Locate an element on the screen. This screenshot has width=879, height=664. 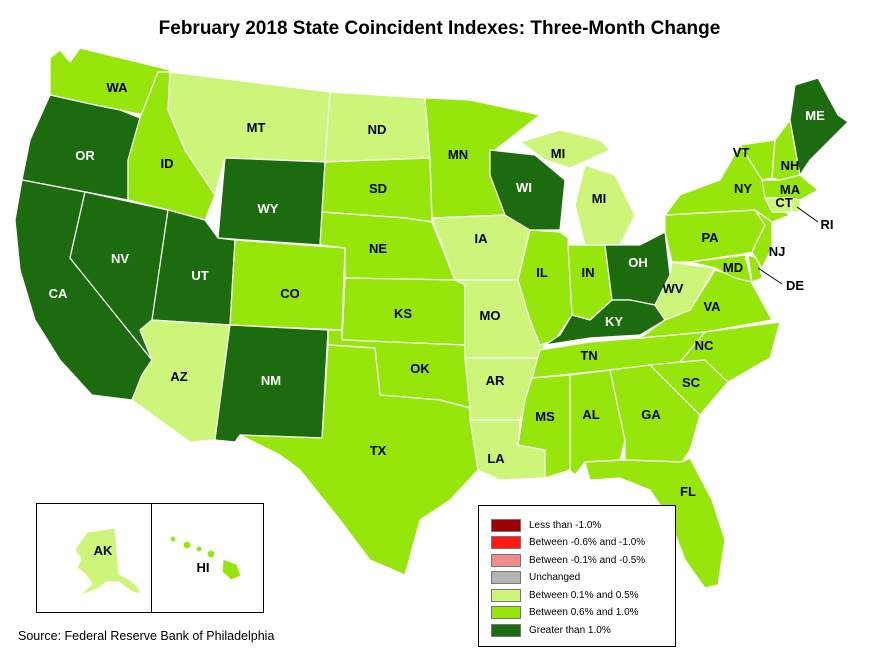
state-ky is located at coordinates (605, 322).